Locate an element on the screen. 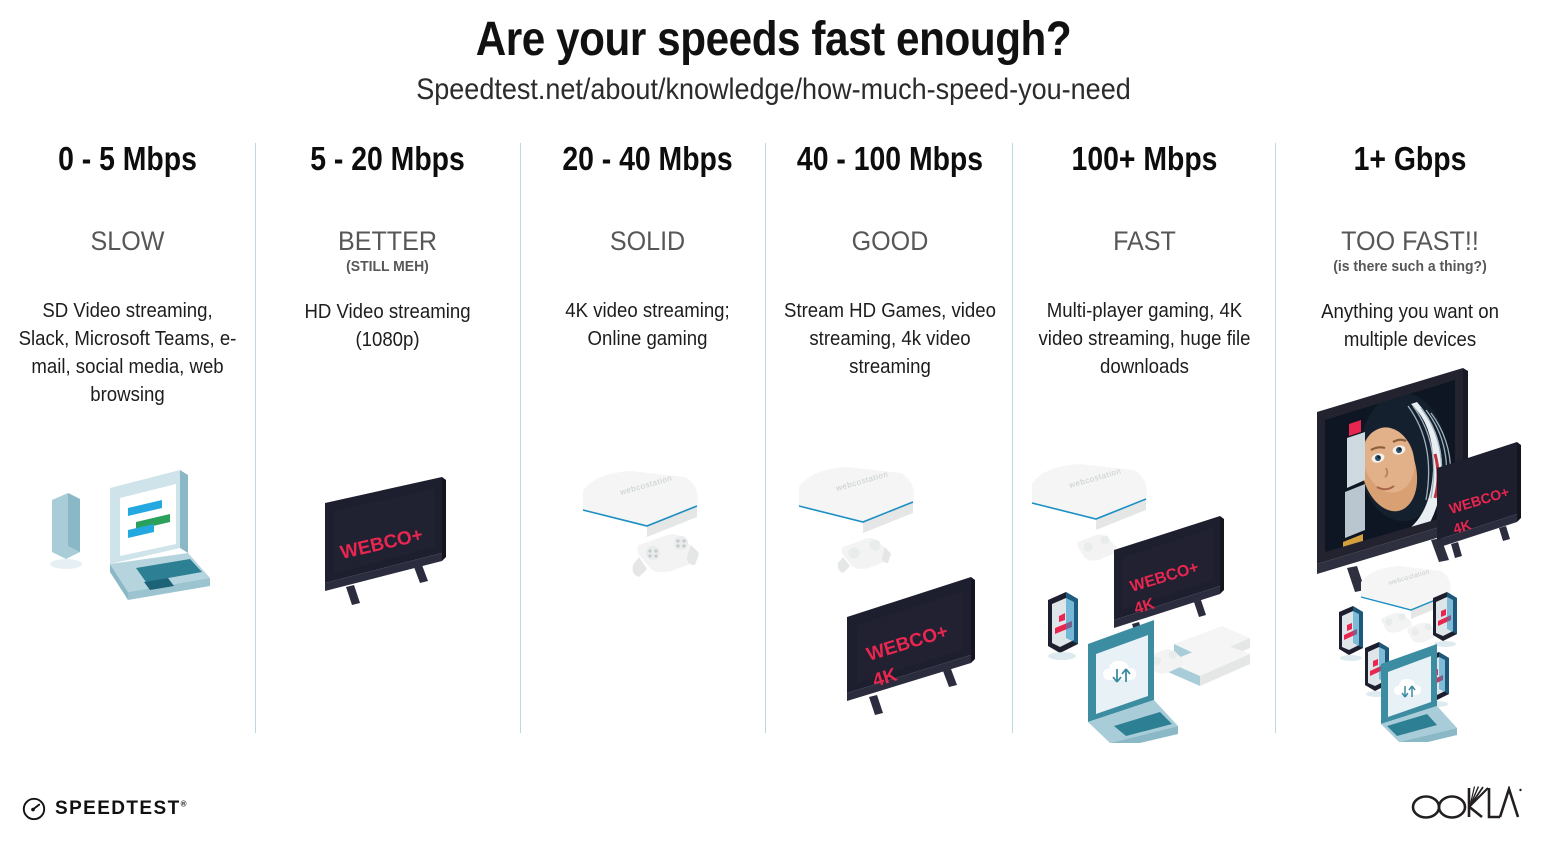 The image size is (1547, 843). quality-sublabel: (STILL MEH) is located at coordinates (387, 266).